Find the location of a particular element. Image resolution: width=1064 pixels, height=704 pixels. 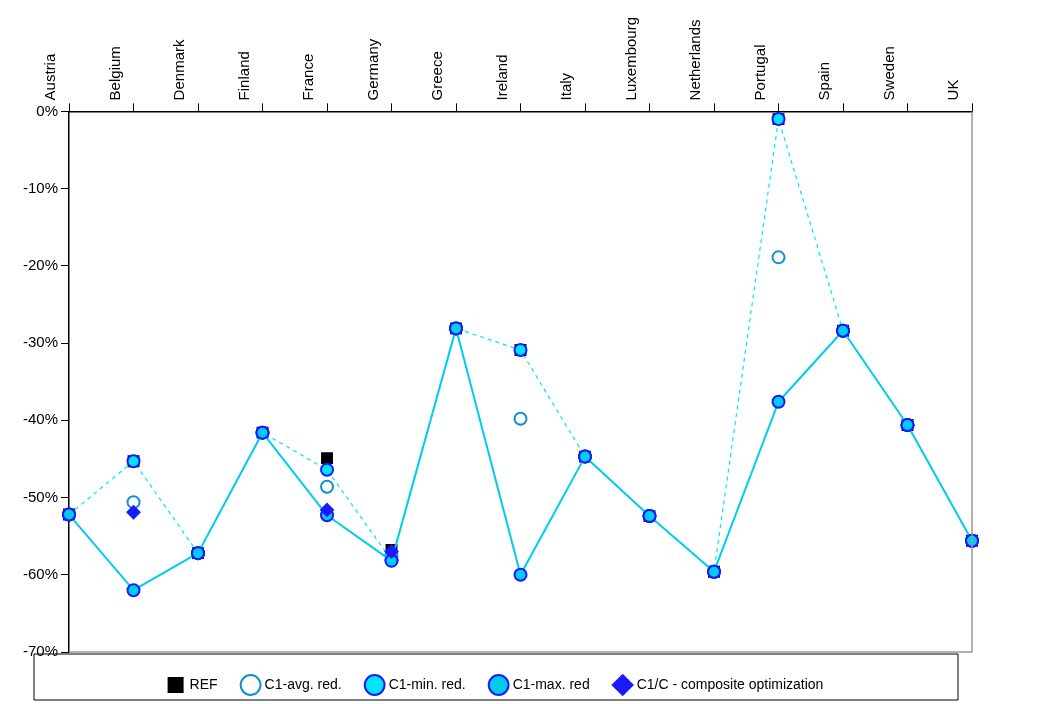

y-tick-label: -60% is located at coordinates (40, 573).